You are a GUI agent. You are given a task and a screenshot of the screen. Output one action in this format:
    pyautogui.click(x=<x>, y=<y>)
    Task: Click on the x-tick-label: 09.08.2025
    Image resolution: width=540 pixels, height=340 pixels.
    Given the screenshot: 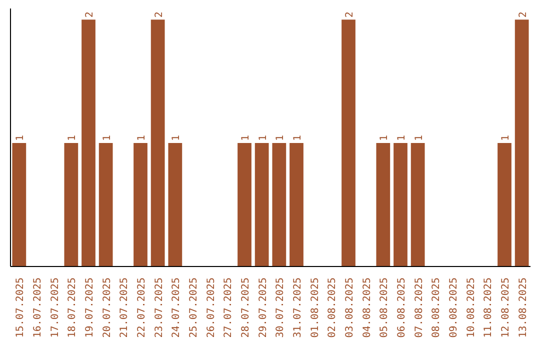 What is the action you would take?
    pyautogui.click(x=454, y=307)
    